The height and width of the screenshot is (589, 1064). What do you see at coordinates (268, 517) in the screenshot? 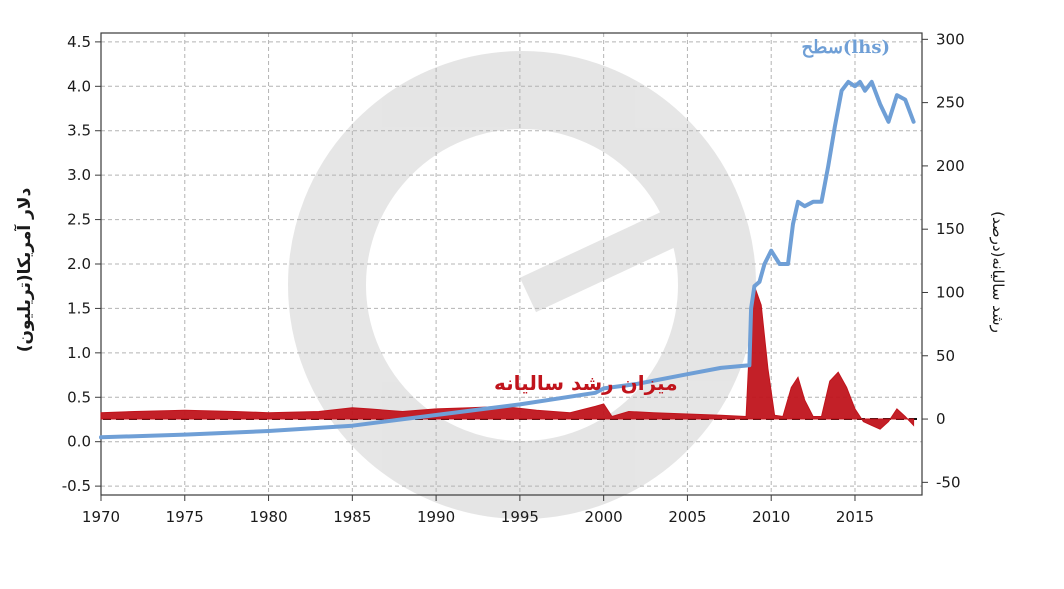
I see `x-tick-label: 1980` at bounding box center [268, 517].